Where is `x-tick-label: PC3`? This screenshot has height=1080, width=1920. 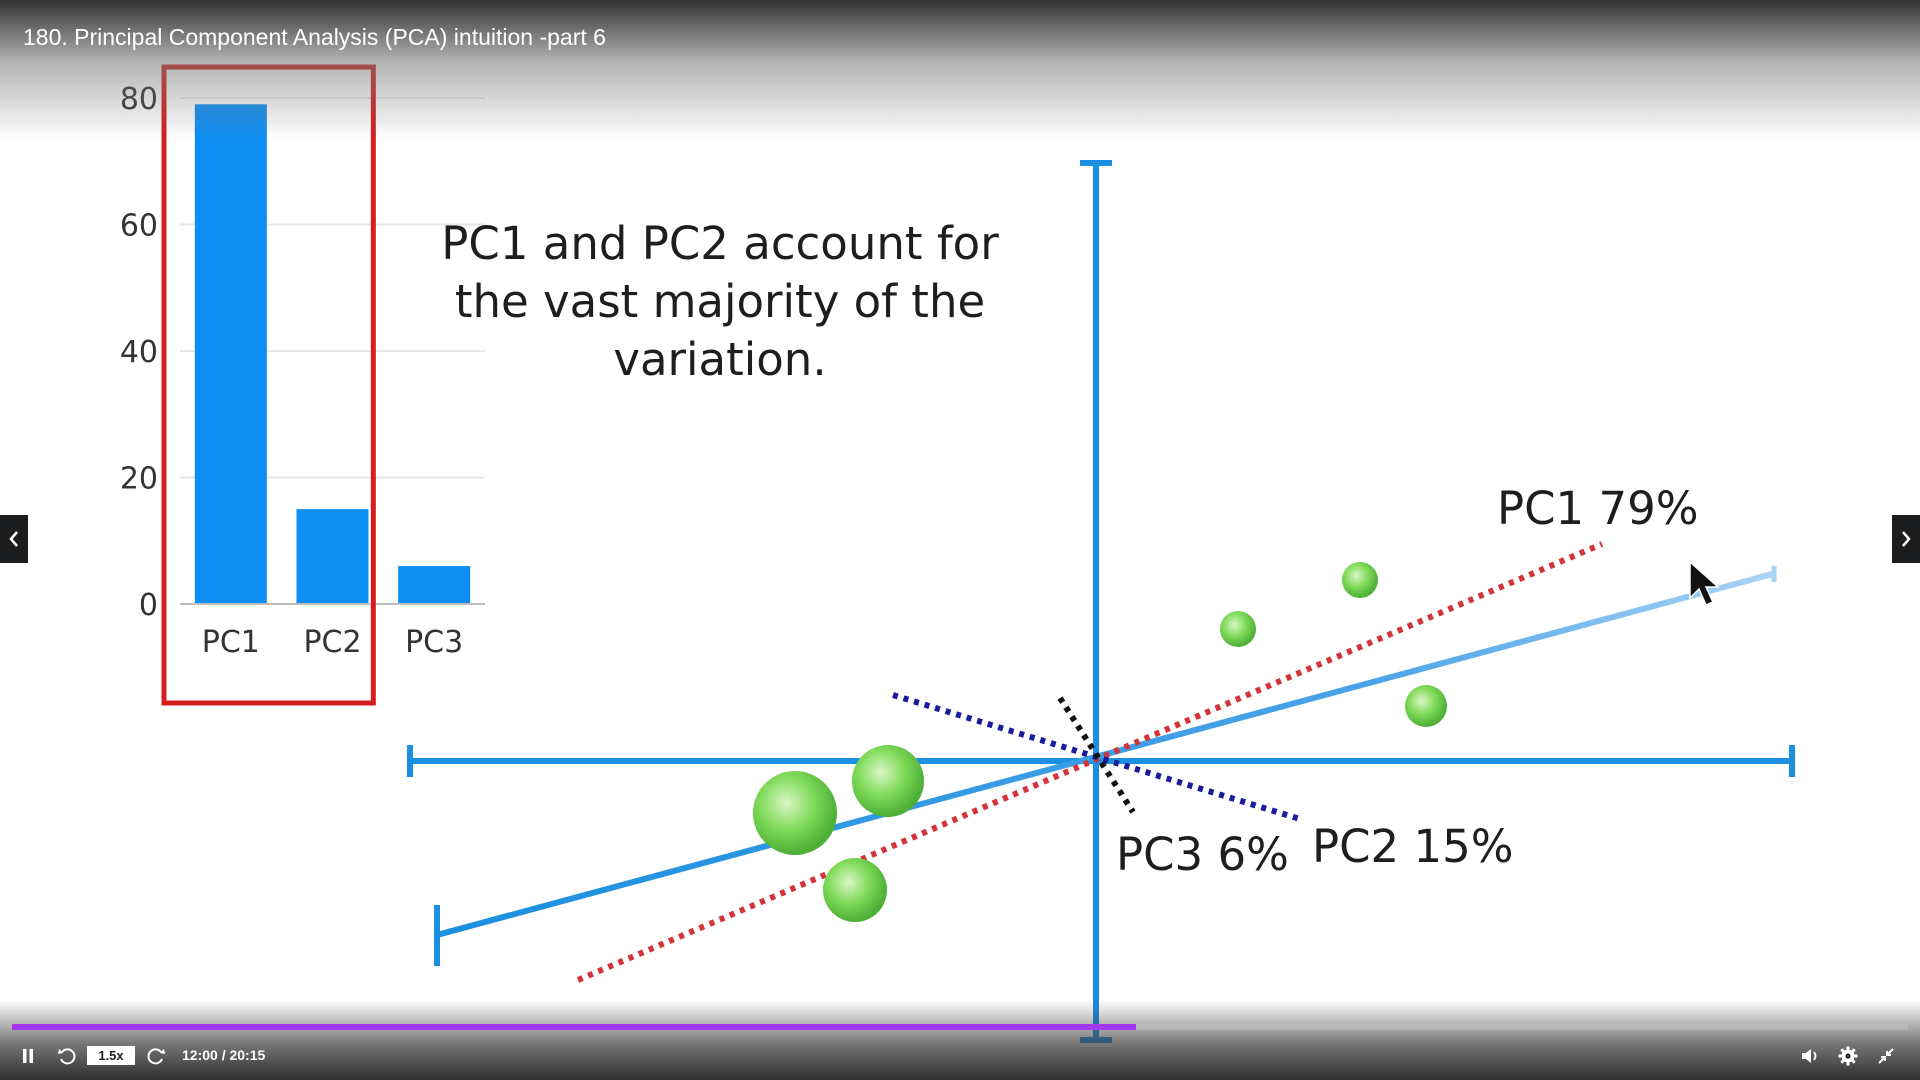
x-tick-label: PC3 is located at coordinates (434, 642).